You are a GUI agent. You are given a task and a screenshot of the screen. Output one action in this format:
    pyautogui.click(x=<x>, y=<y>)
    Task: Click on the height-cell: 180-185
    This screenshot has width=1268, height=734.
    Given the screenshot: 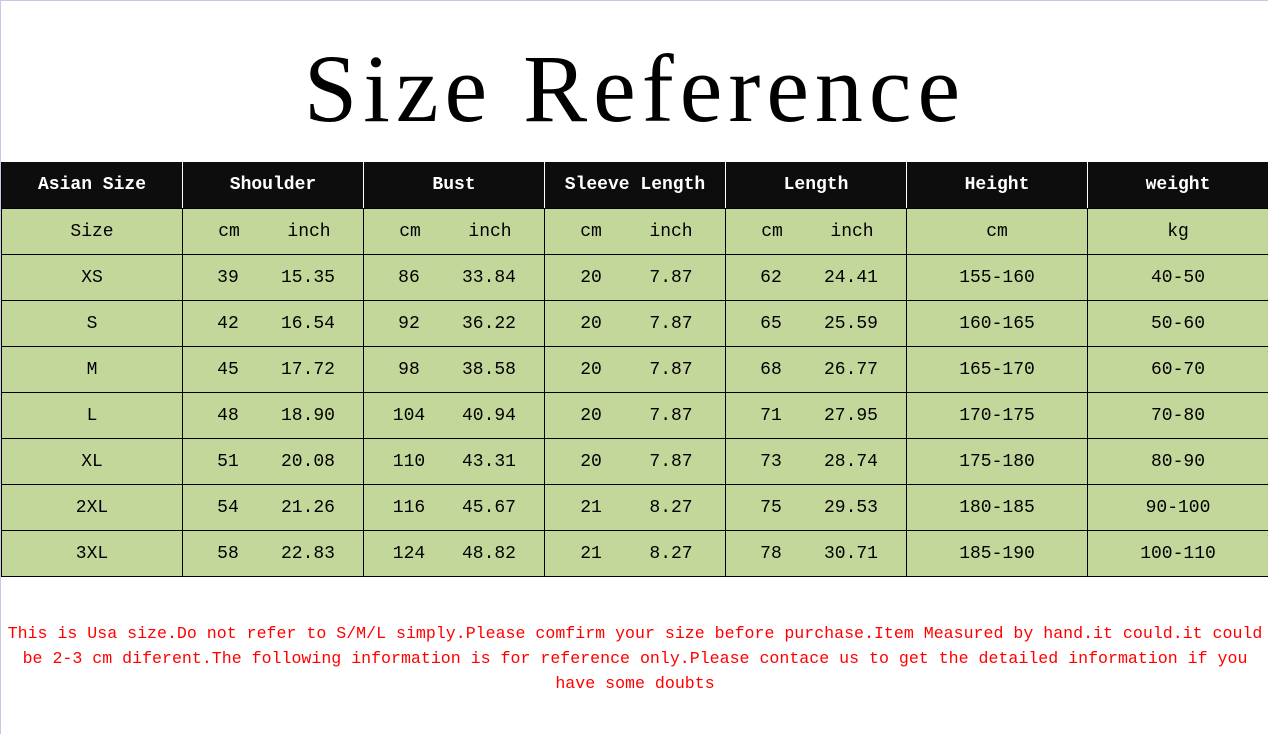 What is the action you would take?
    pyautogui.click(x=997, y=507)
    